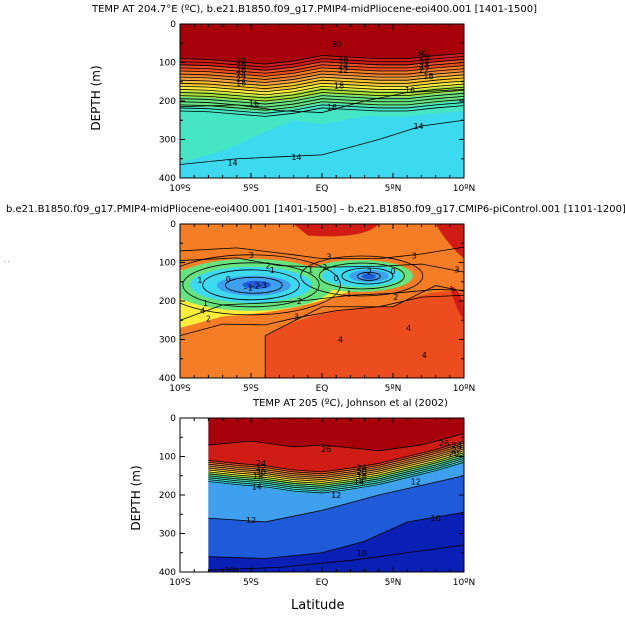 The image size is (625, 624). What do you see at coordinates (167, 341) in the screenshot?
I see `middle-y-tick-label: 300` at bounding box center [167, 341].